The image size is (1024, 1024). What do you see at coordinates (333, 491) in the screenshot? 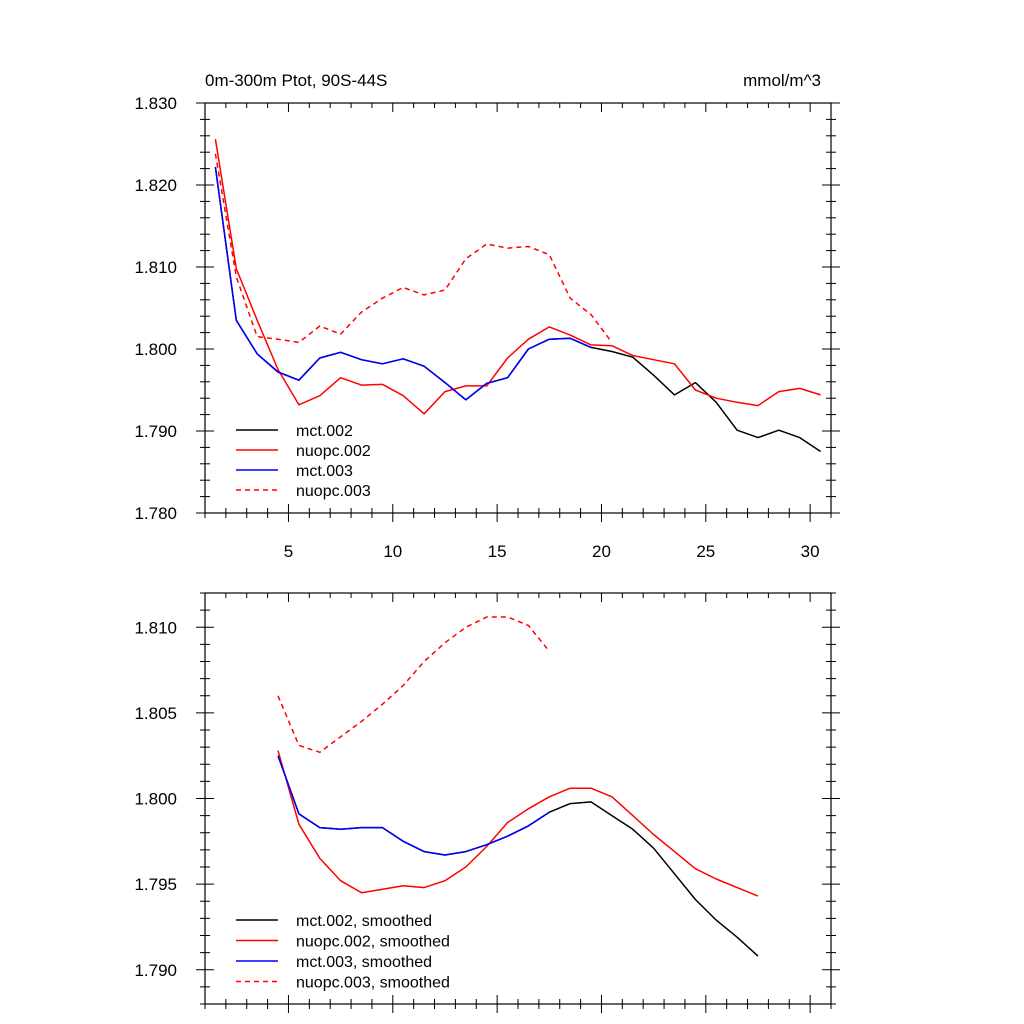
I see `legend-label: nuopc.003` at bounding box center [333, 491].